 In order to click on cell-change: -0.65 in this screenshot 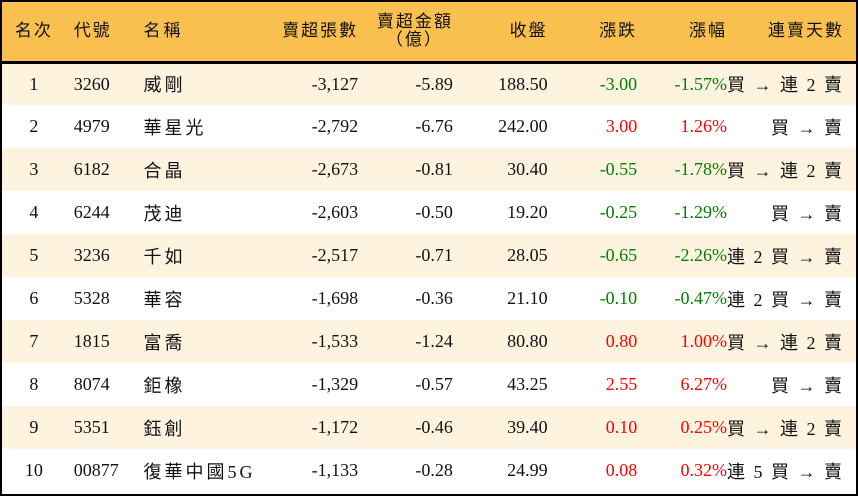, I will do `click(618, 255)`.